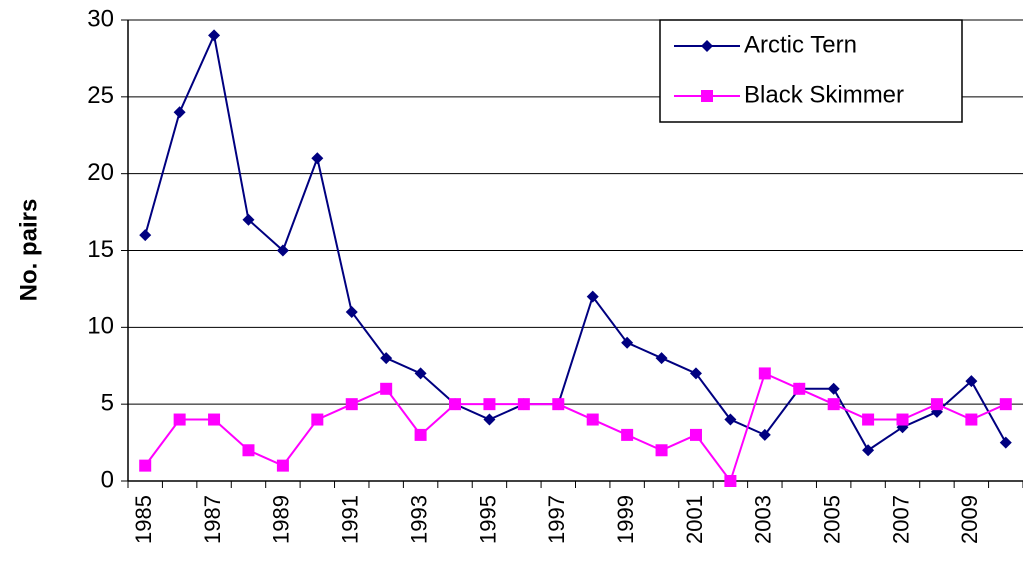  What do you see at coordinates (143, 519) in the screenshot?
I see `x-tick-label: 1985` at bounding box center [143, 519].